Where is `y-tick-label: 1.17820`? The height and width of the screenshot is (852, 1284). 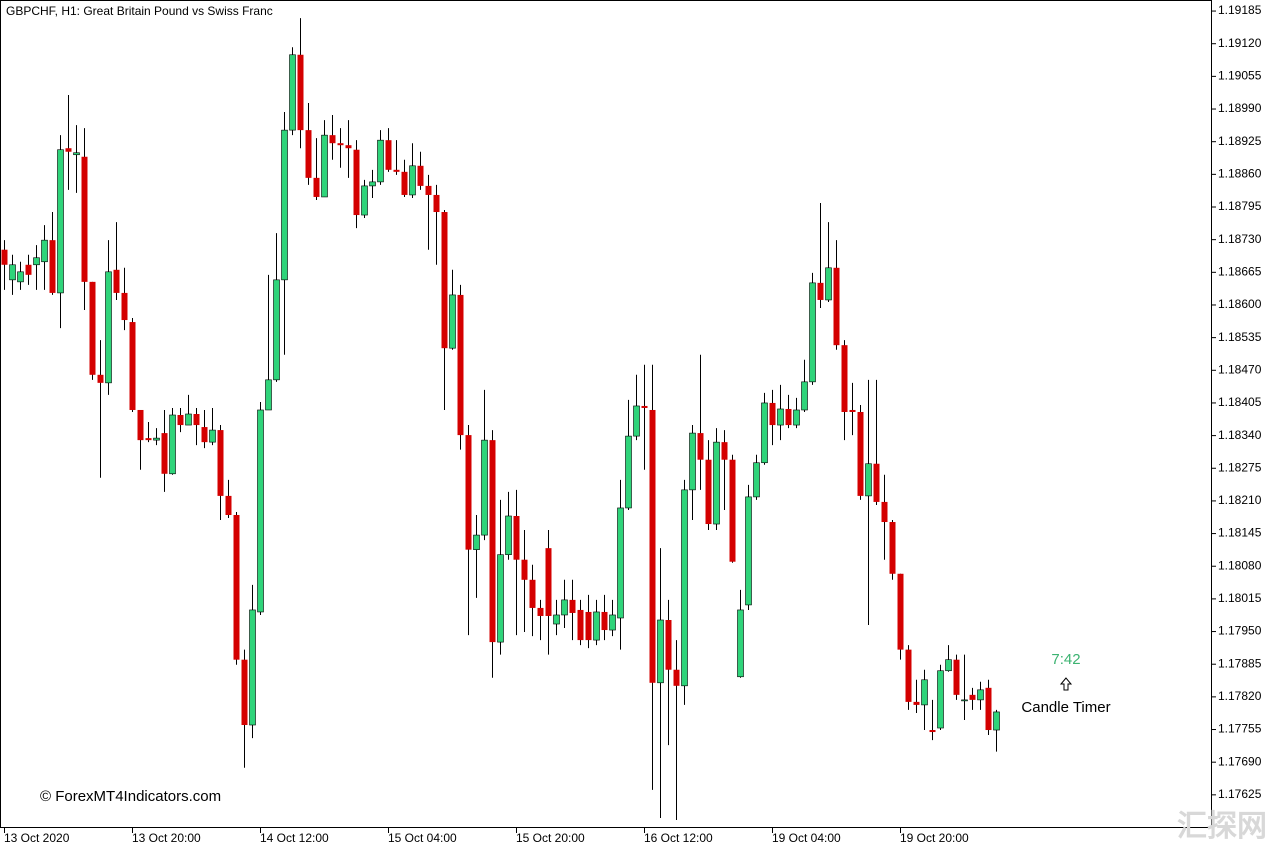
y-tick-label: 1.17820 is located at coordinates (1240, 696).